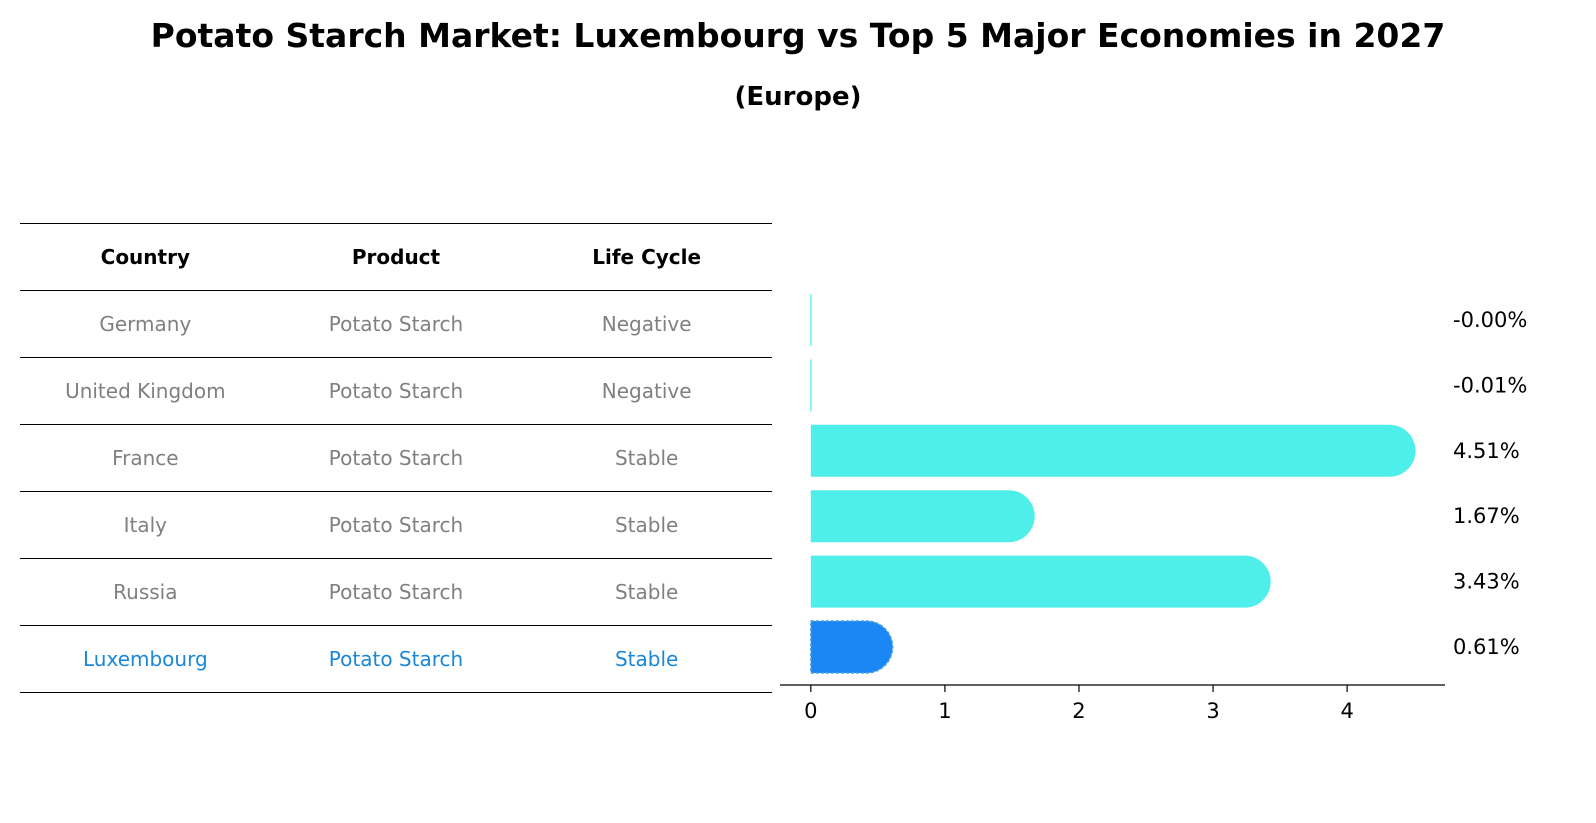 The height and width of the screenshot is (823, 1596). What do you see at coordinates (1486, 582) in the screenshot?
I see `data-label: 3.43%` at bounding box center [1486, 582].